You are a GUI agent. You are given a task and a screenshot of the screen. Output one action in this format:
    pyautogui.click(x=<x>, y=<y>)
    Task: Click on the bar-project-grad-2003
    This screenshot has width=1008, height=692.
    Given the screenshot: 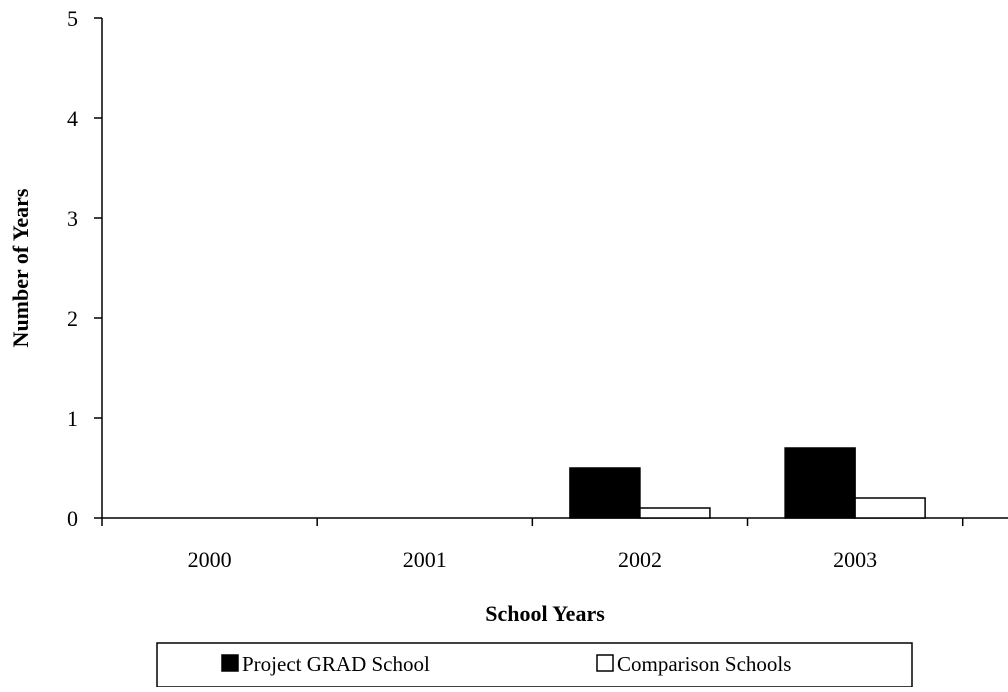 What is the action you would take?
    pyautogui.click(x=820, y=483)
    